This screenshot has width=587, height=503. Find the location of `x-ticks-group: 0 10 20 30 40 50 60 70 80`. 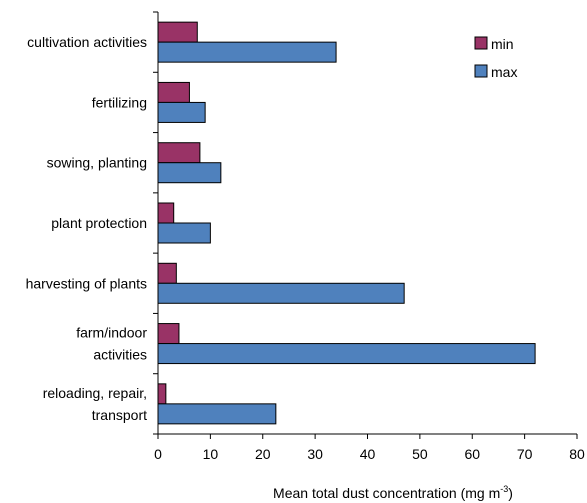

x-ticks-group: 0 10 20 30 40 50 60 70 80 is located at coordinates (369, 448).